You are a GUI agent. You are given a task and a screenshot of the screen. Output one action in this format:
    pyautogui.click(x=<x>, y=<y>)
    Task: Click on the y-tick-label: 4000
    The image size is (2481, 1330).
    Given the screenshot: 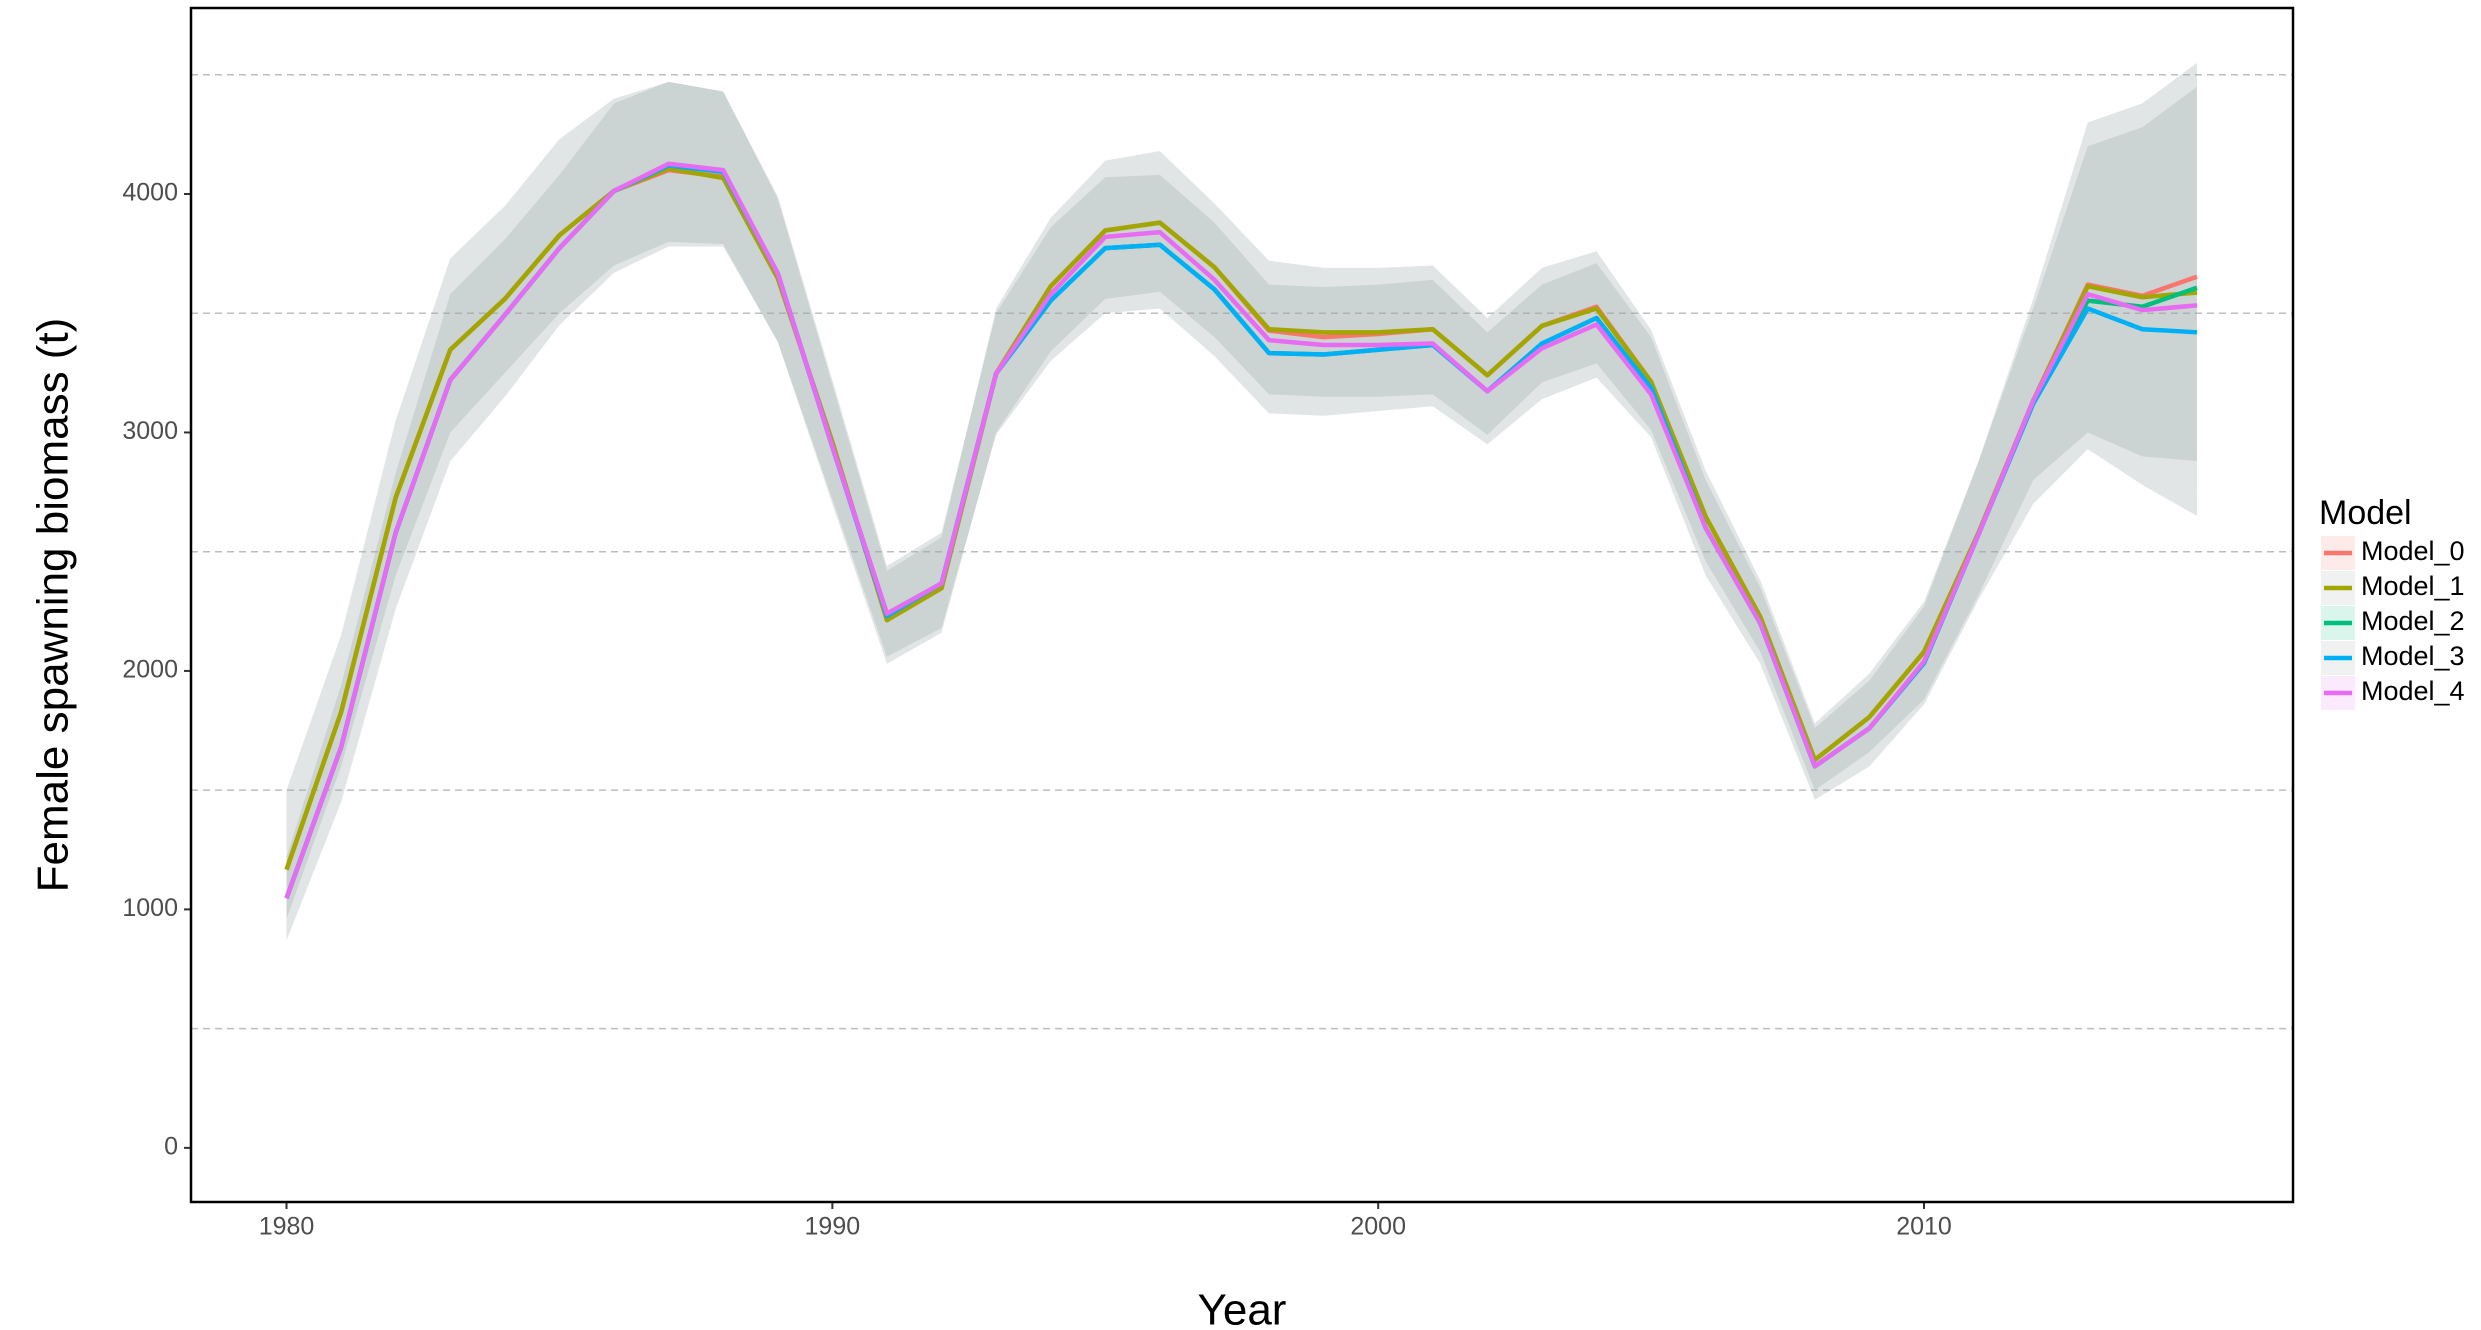 What is the action you would take?
    pyautogui.click(x=150, y=193)
    